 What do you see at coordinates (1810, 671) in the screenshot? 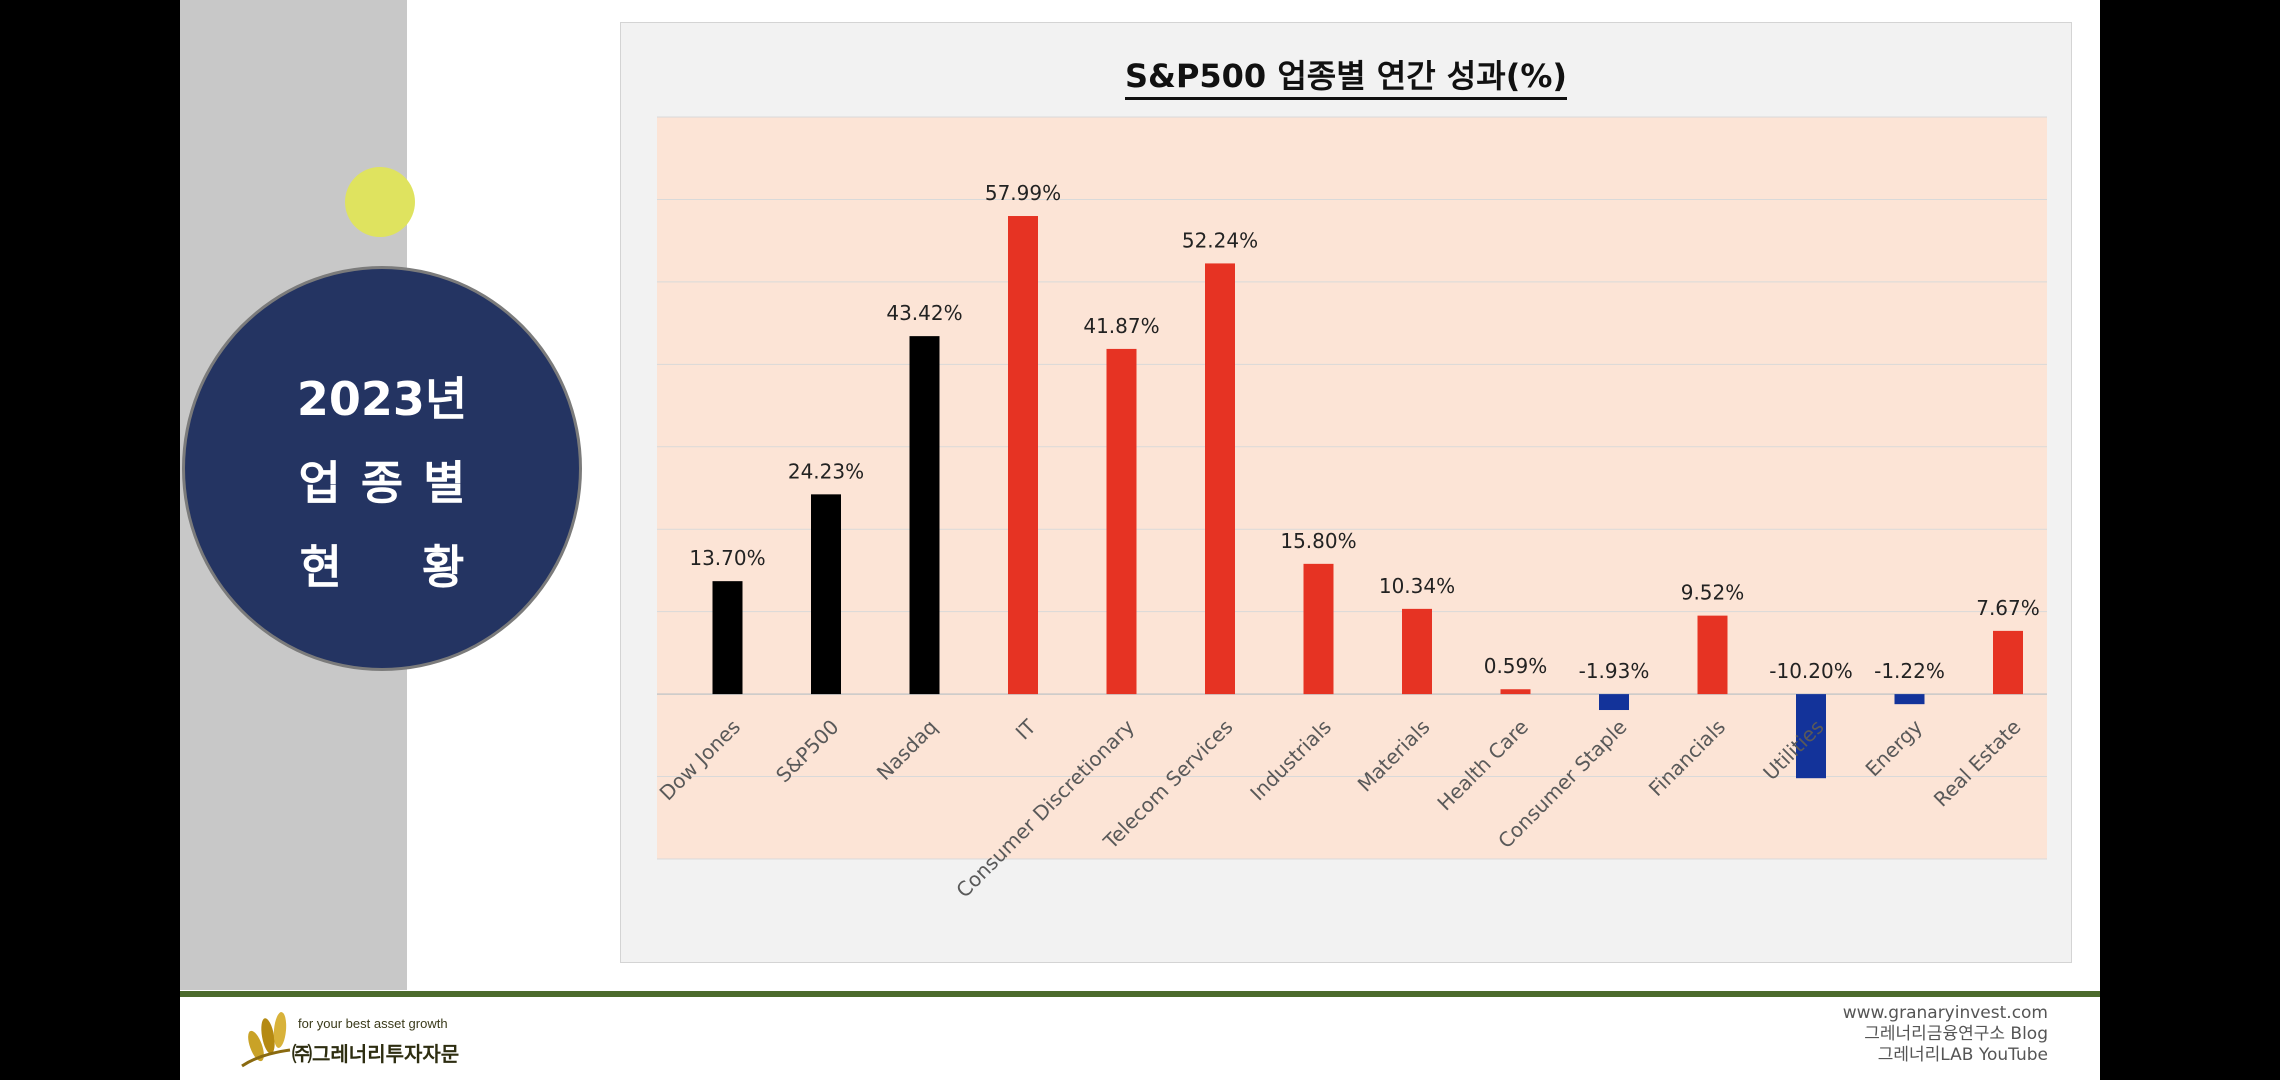
I see `data-label: -10.20%` at bounding box center [1810, 671].